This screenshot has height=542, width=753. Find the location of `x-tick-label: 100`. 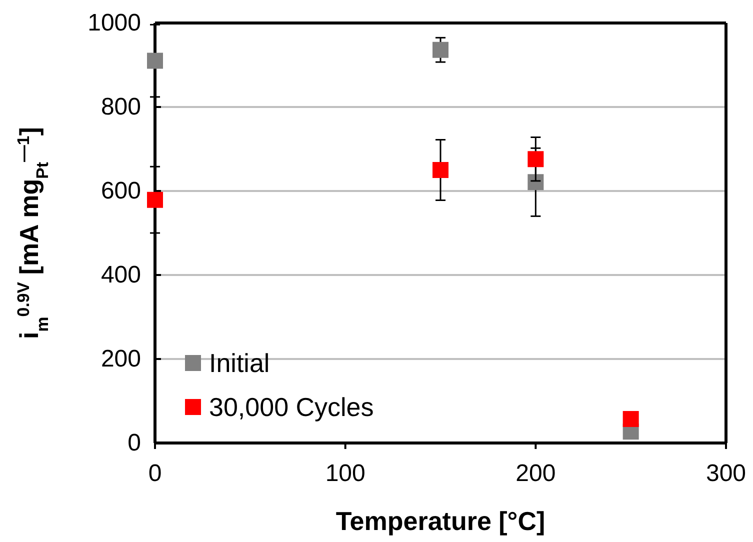

x-tick-label: 100 is located at coordinates (345, 473).